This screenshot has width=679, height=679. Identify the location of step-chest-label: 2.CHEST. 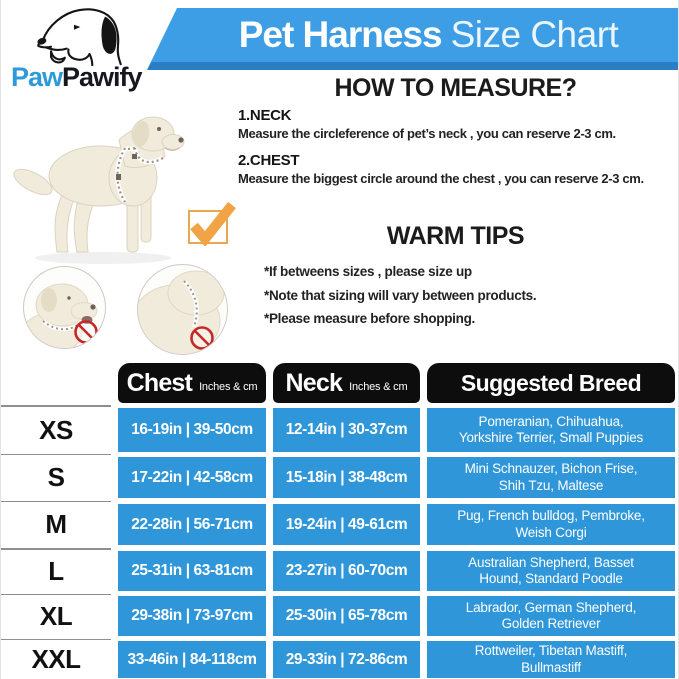
(269, 160).